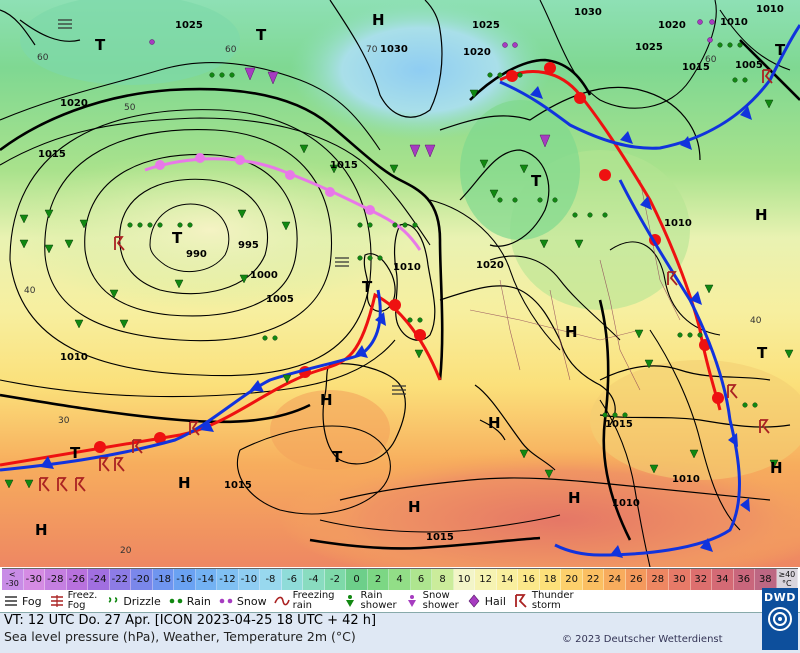 The width and height of the screenshot is (800, 653). I want to click on colorbar-cell: 16, so click(529, 579).